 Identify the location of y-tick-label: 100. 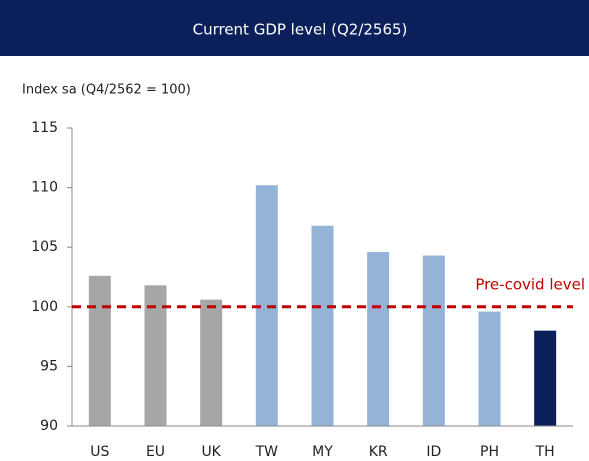
(44, 307).